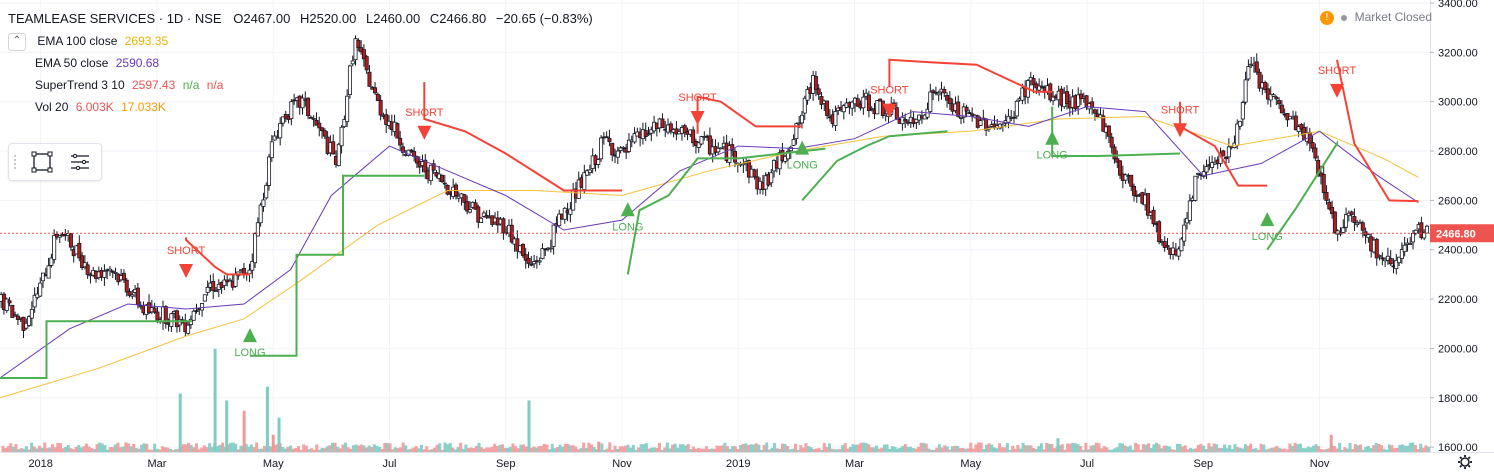 This screenshot has height=474, width=1494. What do you see at coordinates (889, 101) in the screenshot?
I see `short-signal-marker: SHORT` at bounding box center [889, 101].